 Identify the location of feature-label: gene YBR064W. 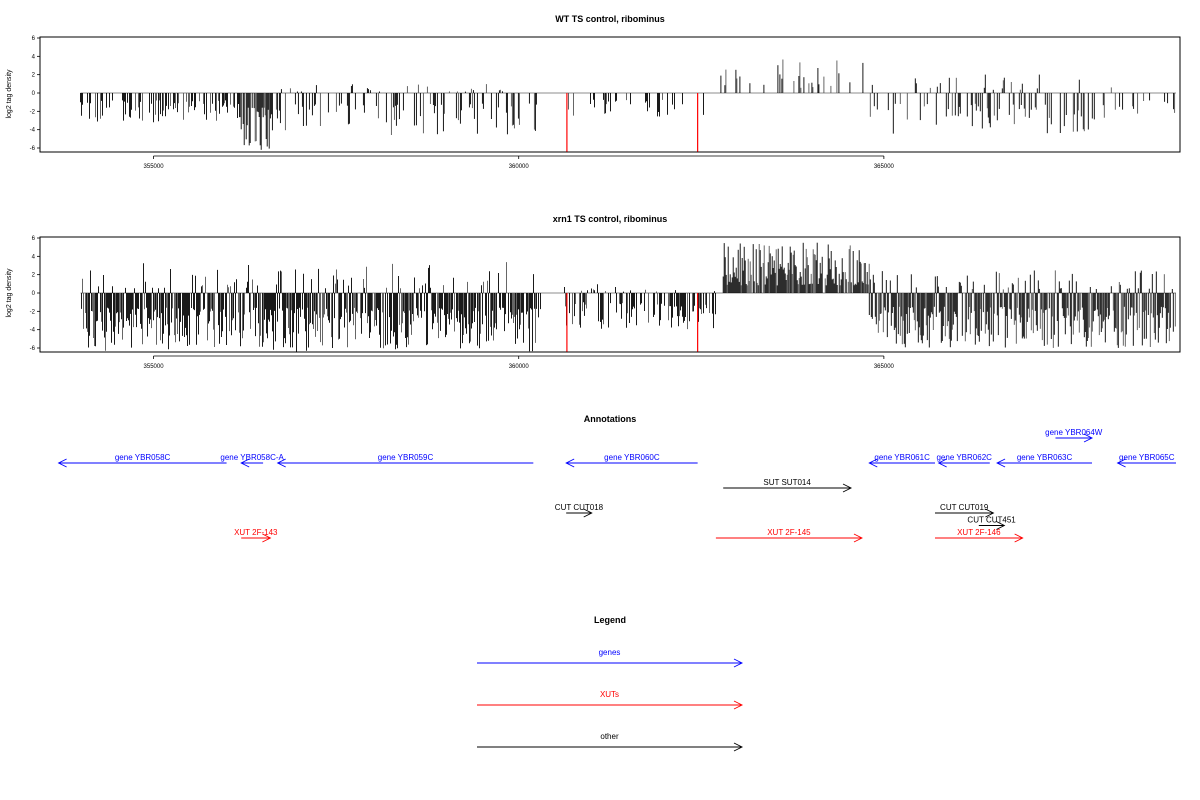
(1074, 432).